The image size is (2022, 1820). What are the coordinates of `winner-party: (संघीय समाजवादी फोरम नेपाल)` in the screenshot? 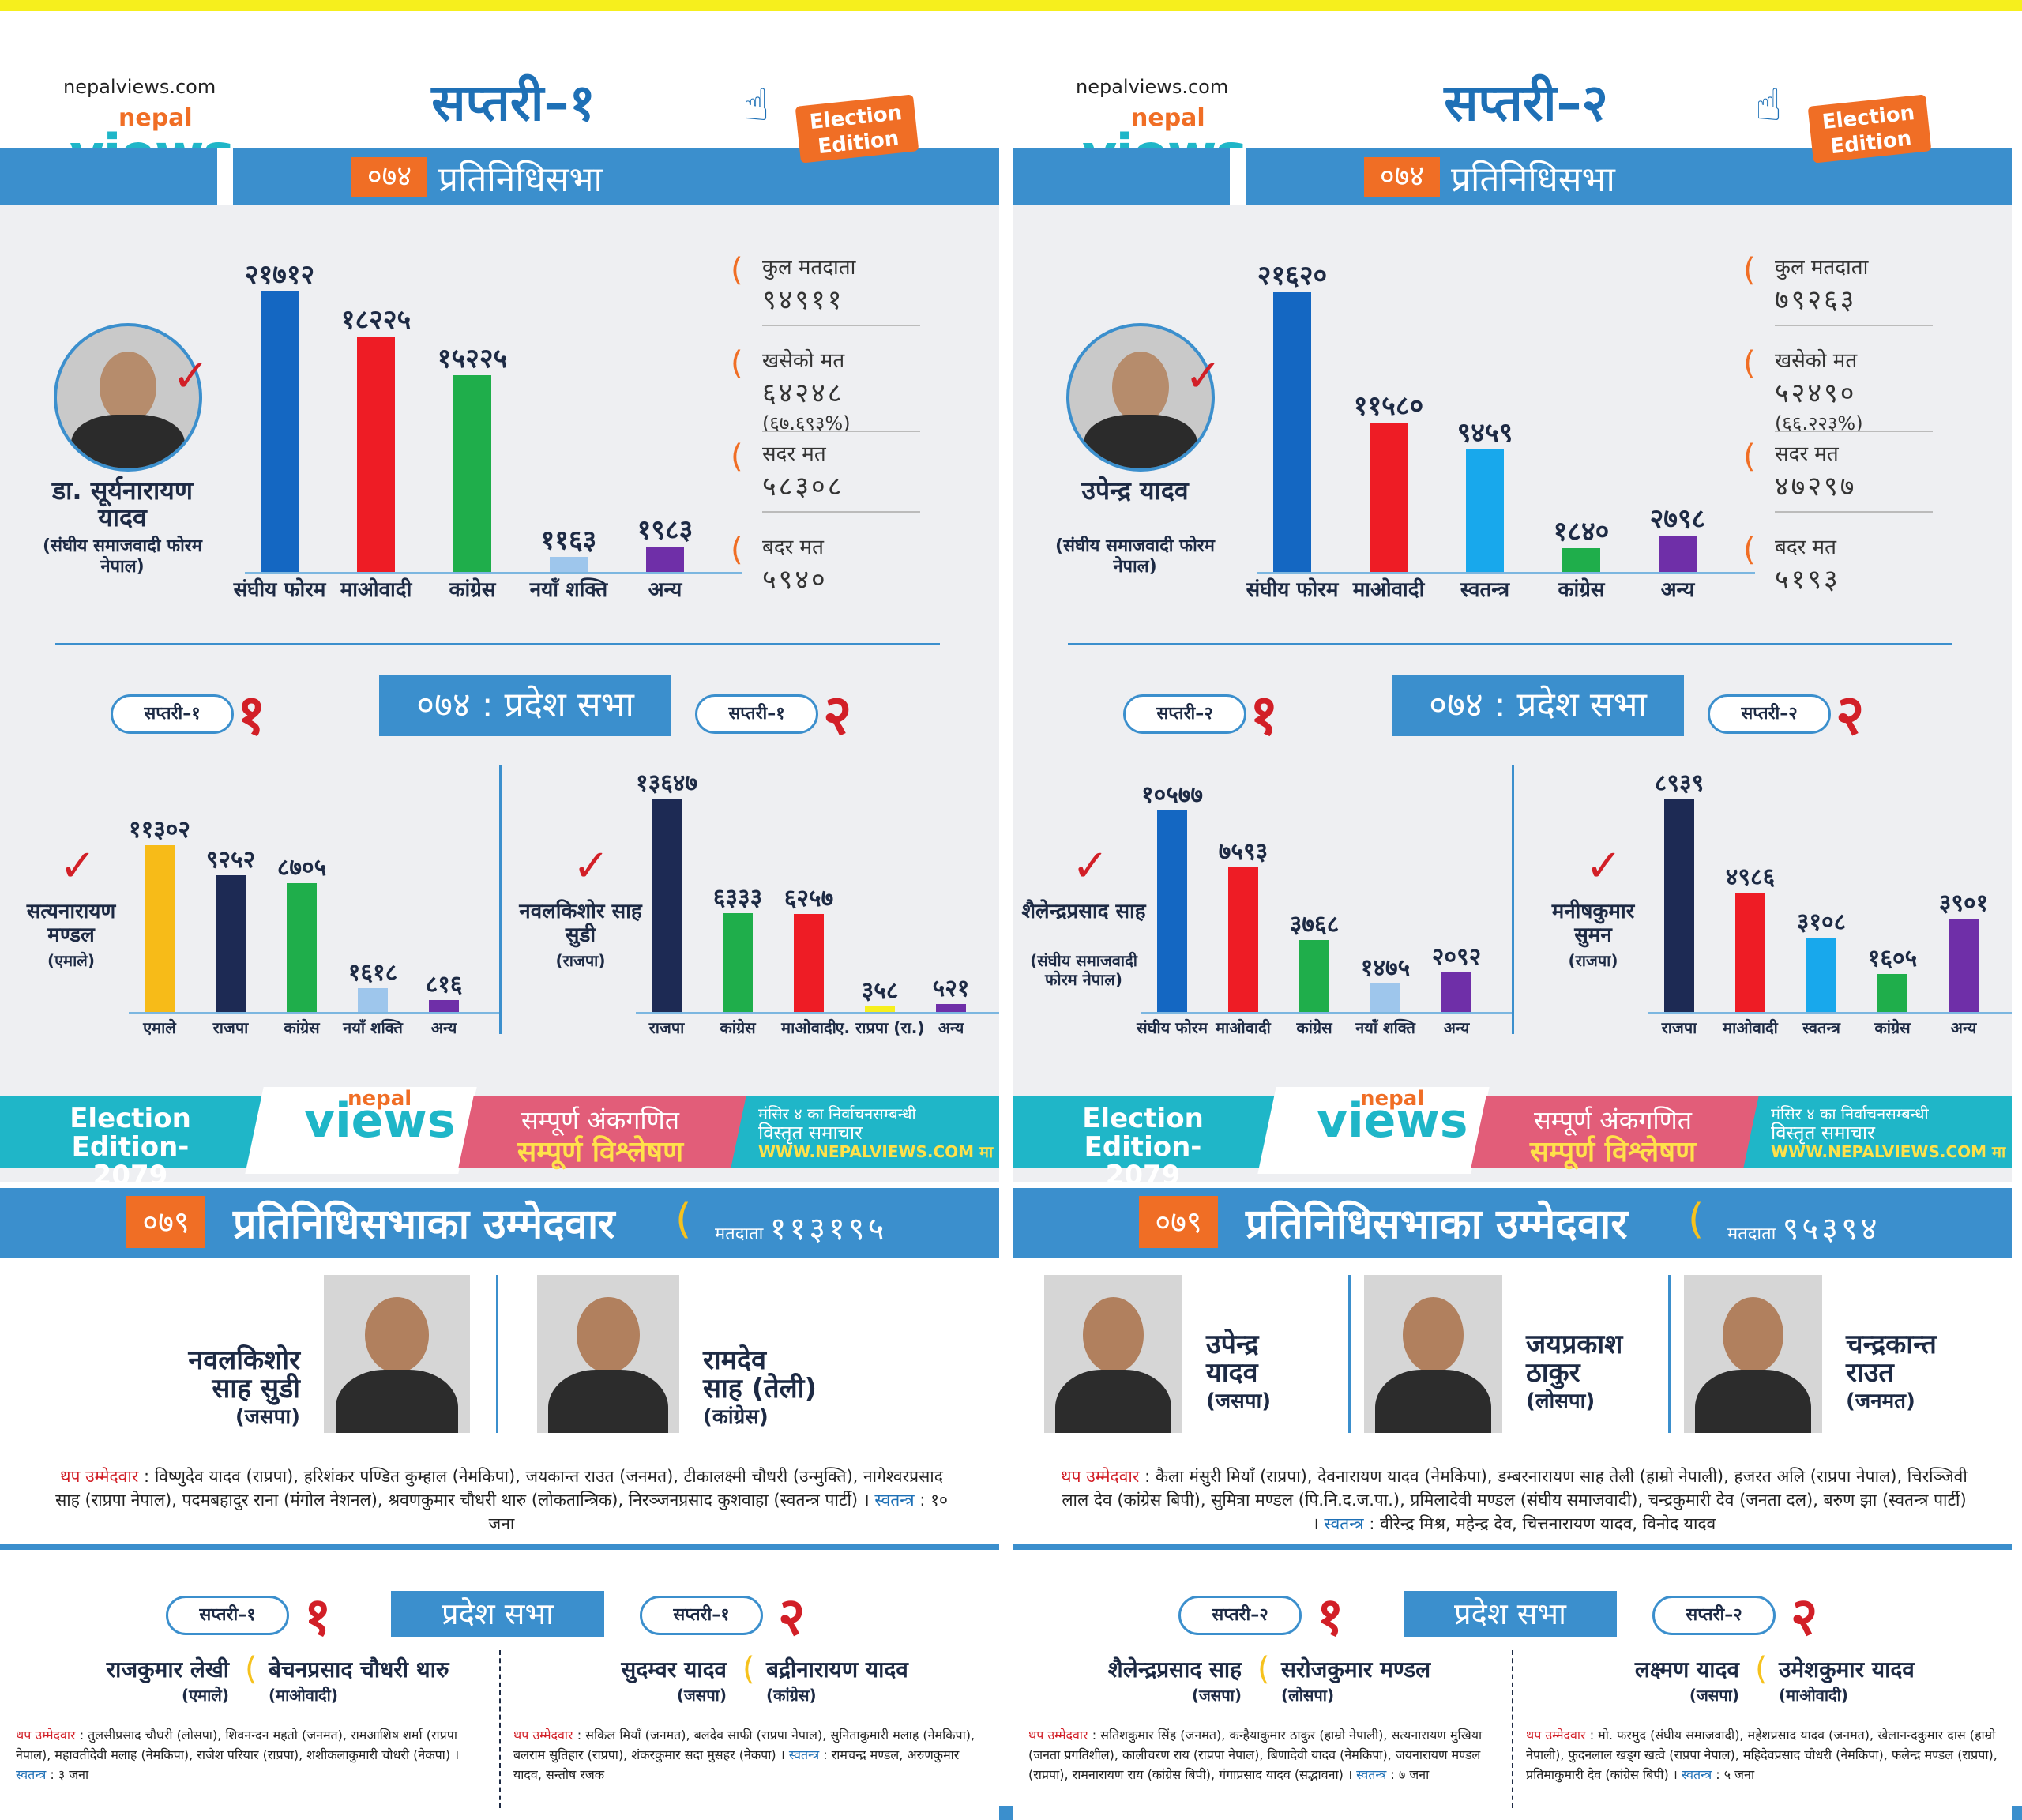 It's located at (122, 556).